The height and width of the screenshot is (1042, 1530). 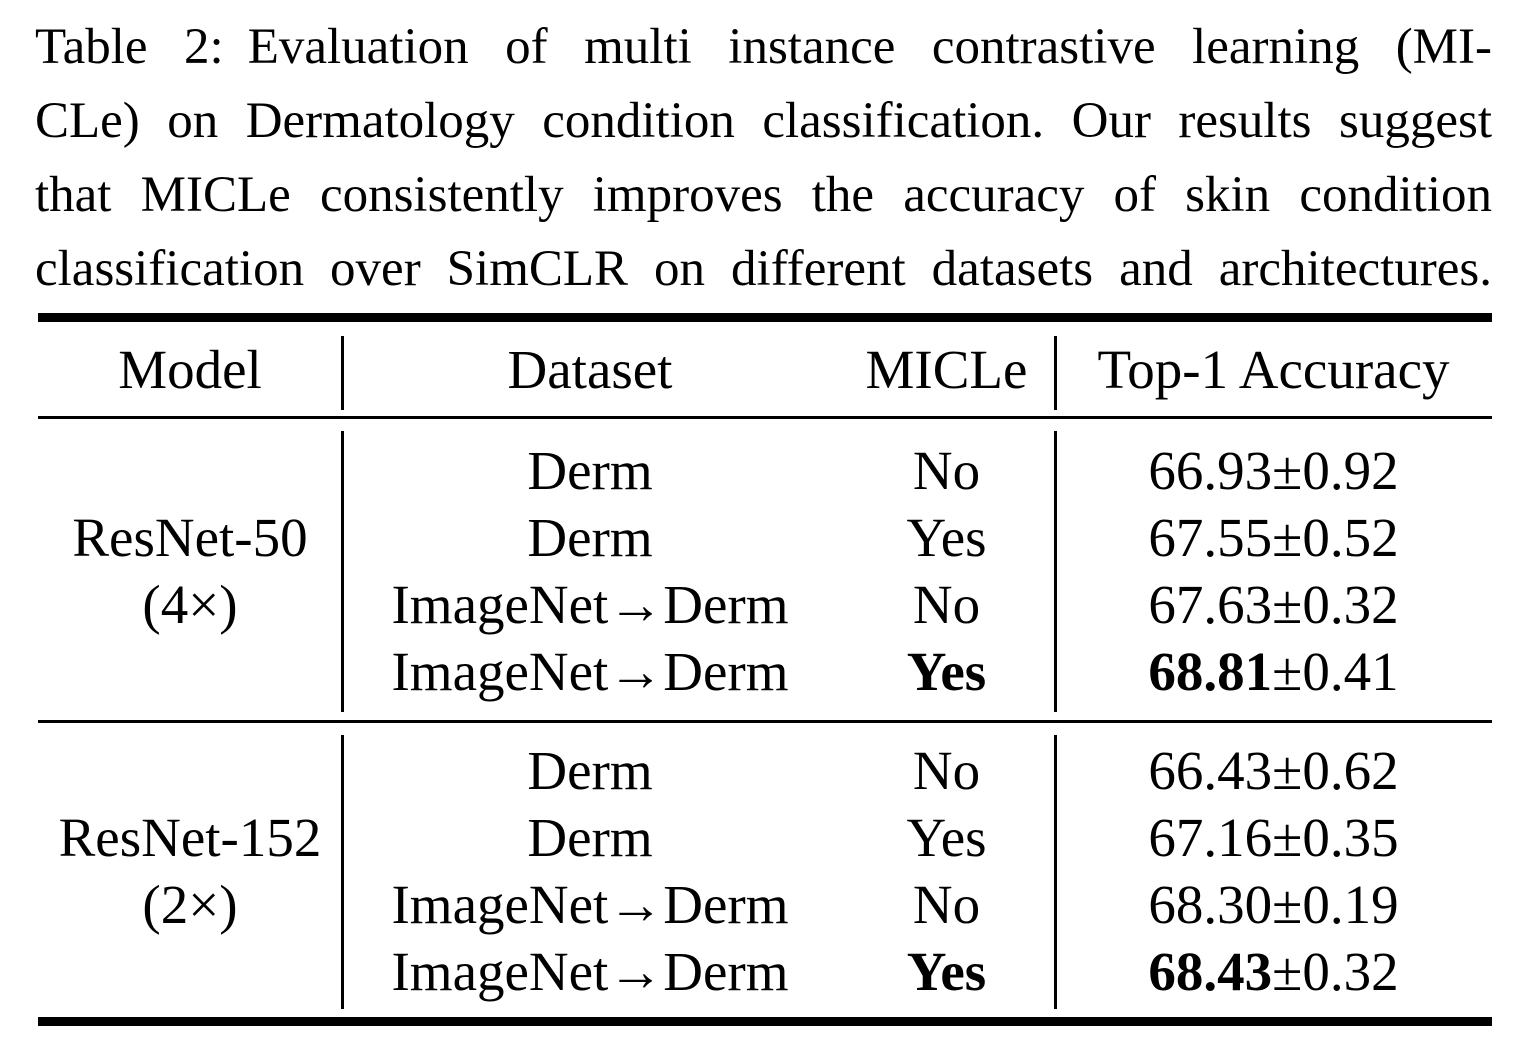 I want to click on header-dataset: Dataset, so click(x=590, y=369).